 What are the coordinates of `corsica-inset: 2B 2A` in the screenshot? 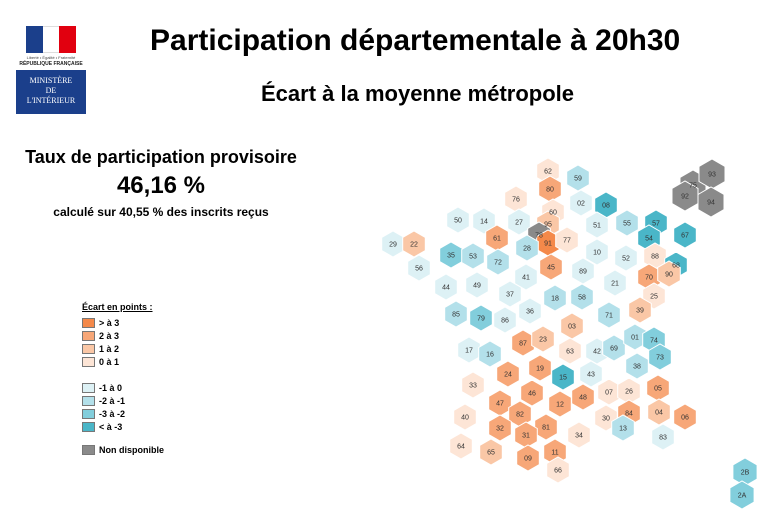 It's located at (743, 483).